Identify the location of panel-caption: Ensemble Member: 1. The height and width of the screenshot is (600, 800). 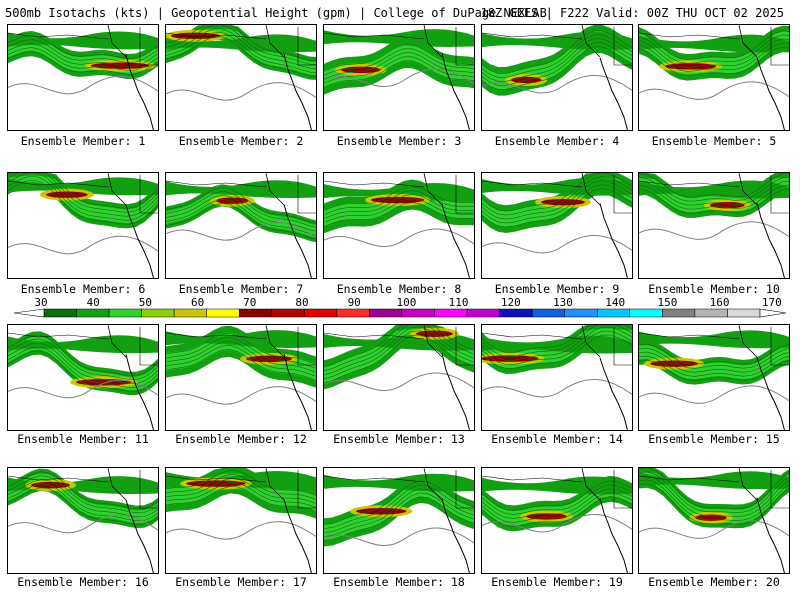
(83, 141).